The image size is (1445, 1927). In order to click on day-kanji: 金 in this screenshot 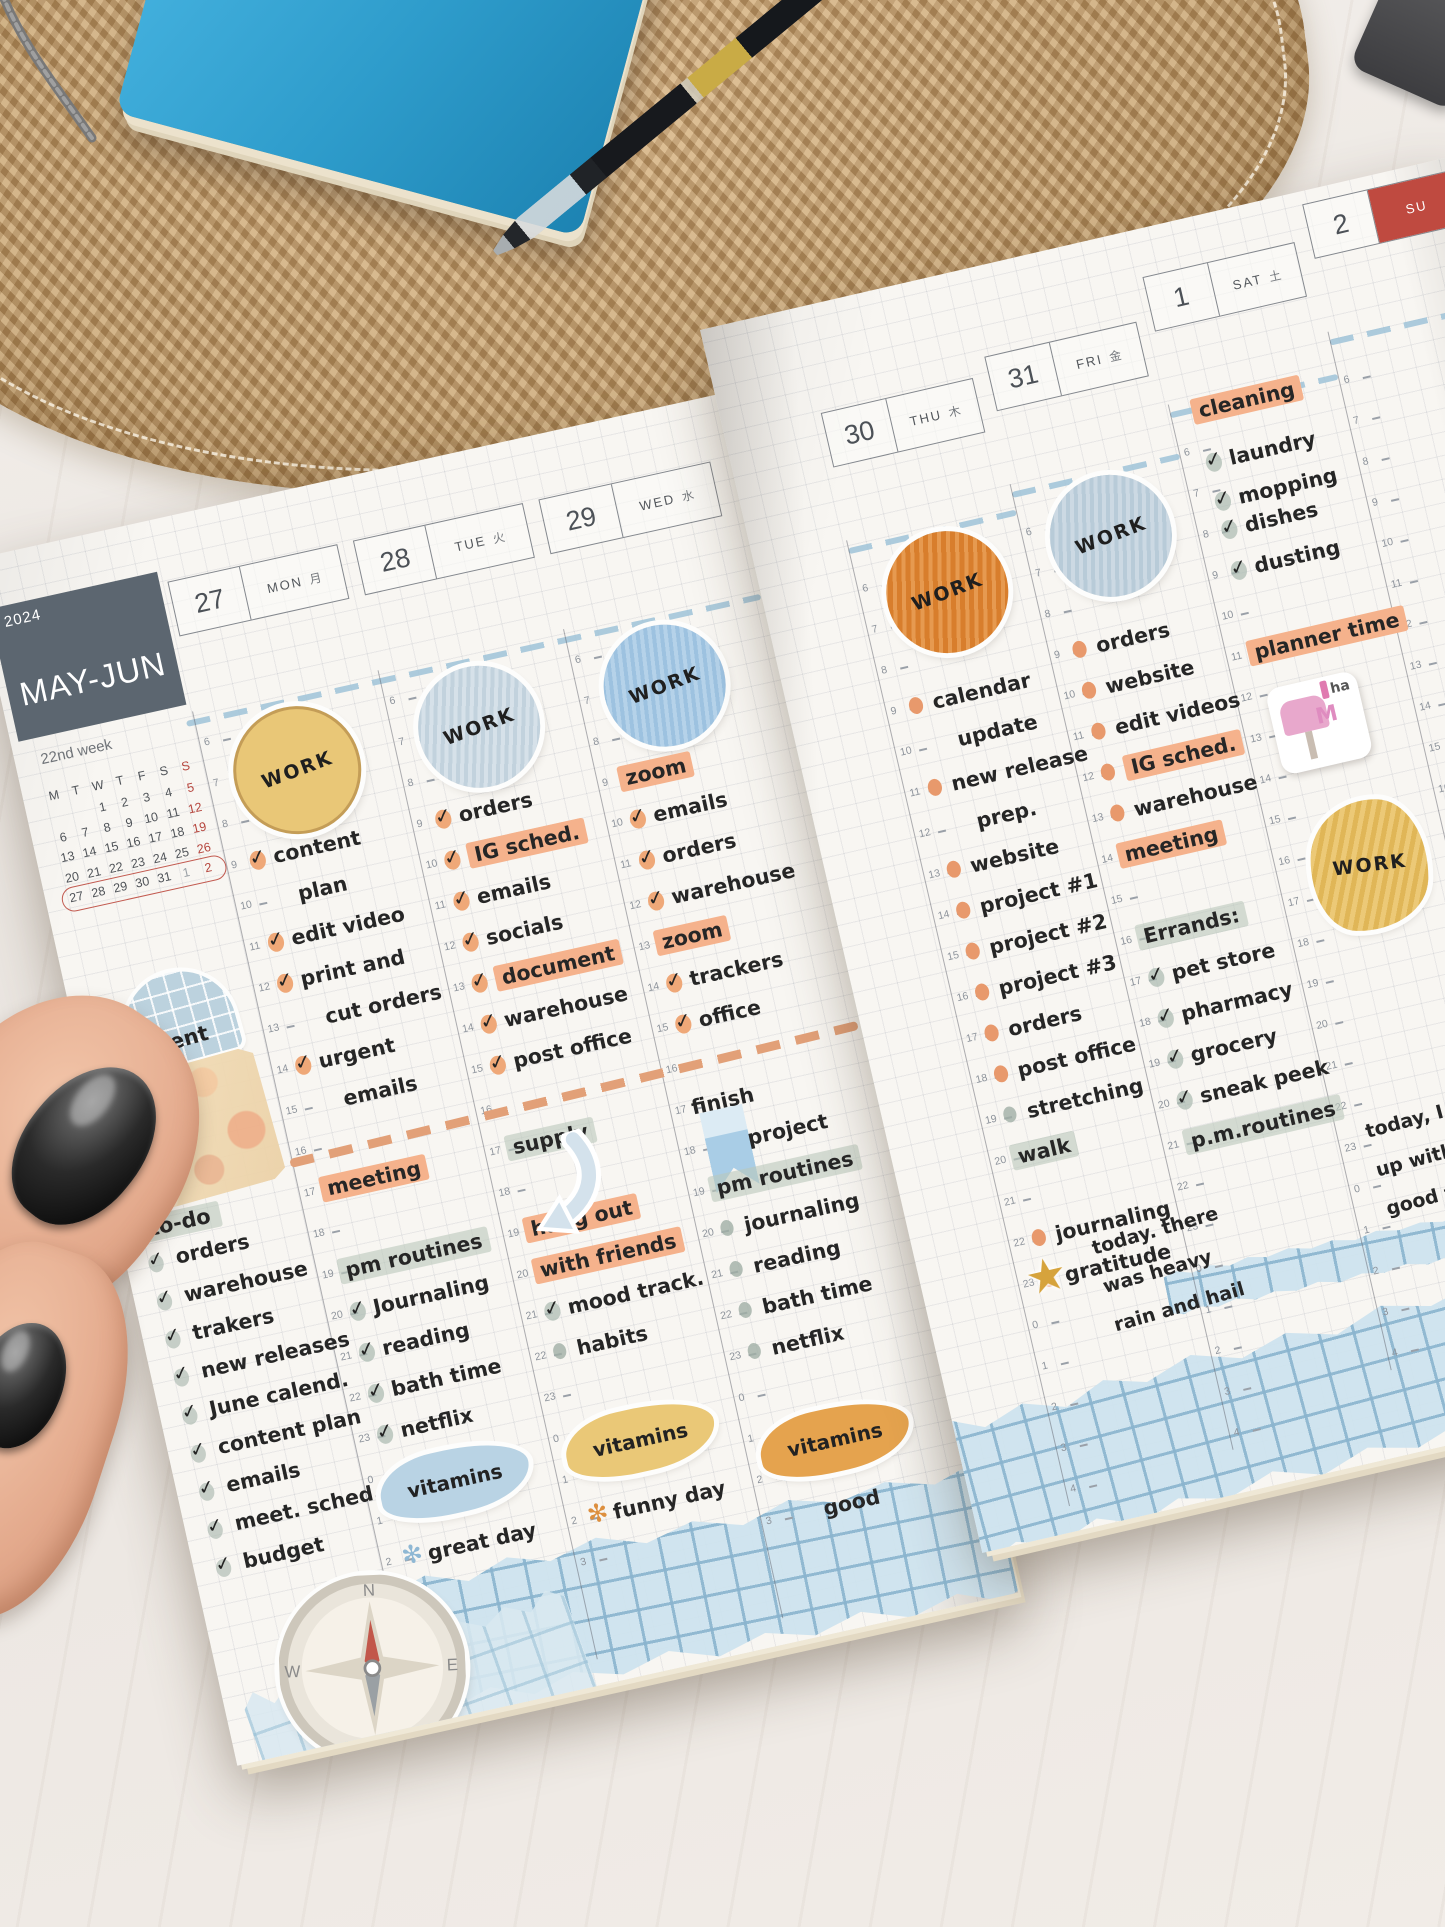, I will do `click(1115, 355)`.